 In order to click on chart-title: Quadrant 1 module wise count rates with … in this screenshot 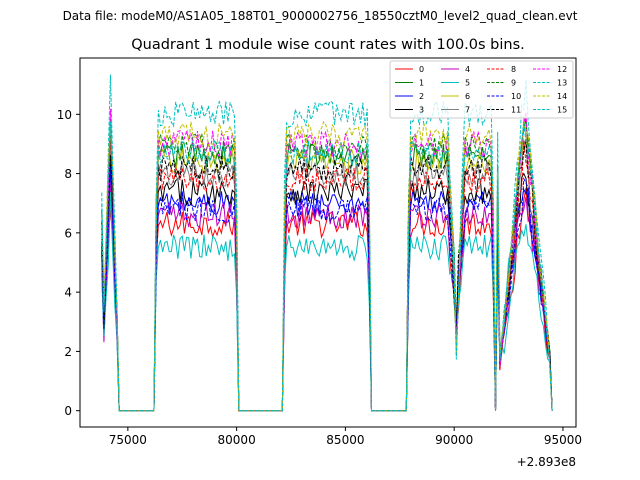, I will do `click(328, 45)`.